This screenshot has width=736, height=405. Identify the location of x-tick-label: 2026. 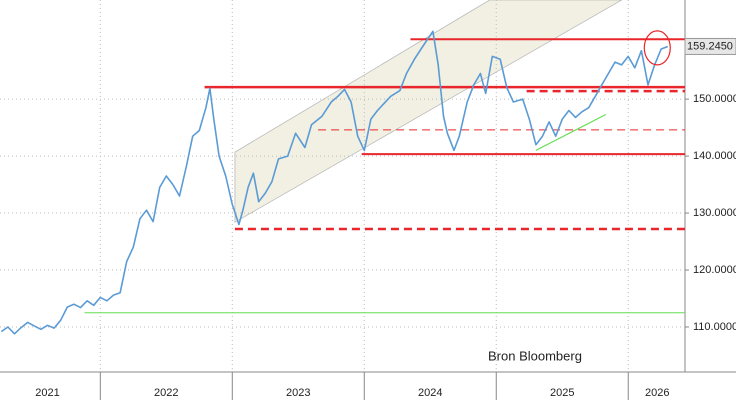
(657, 393).